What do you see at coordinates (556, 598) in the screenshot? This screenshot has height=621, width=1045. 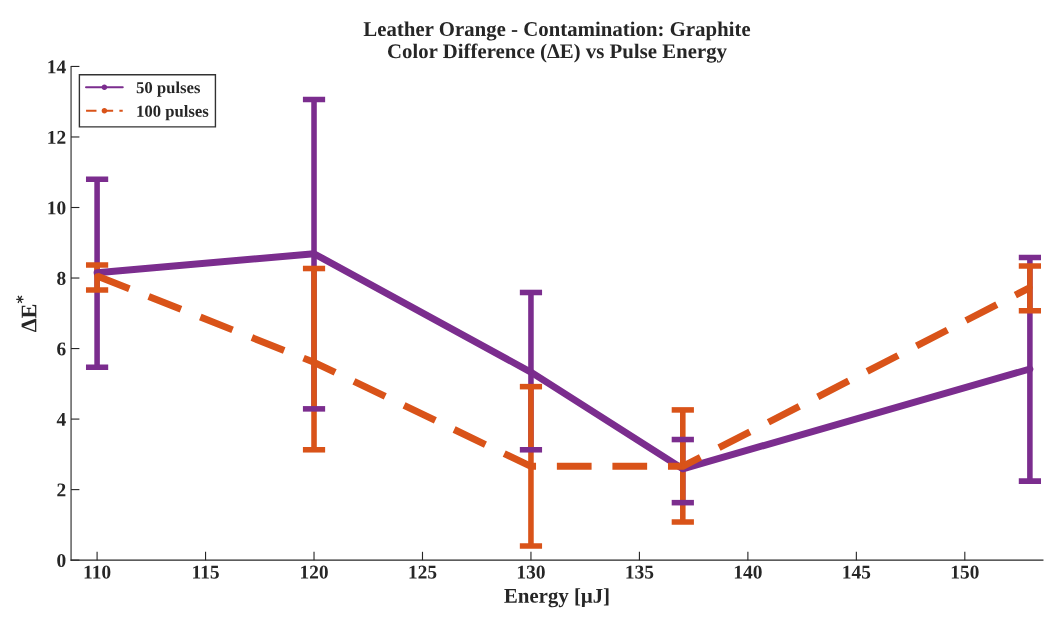 I see `x-axis-title: Energy [μJ]` at bounding box center [556, 598].